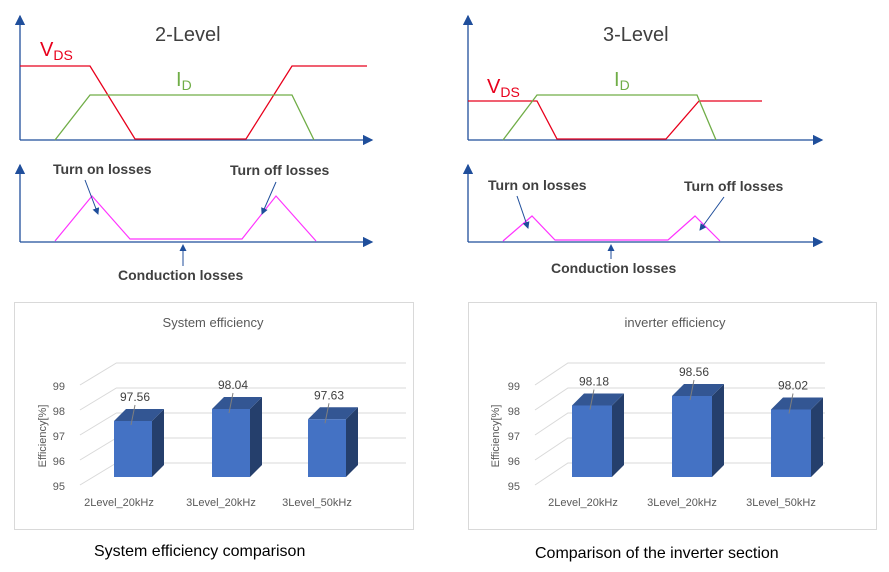  I want to click on waveform-title: 3-Level, so click(636, 35).